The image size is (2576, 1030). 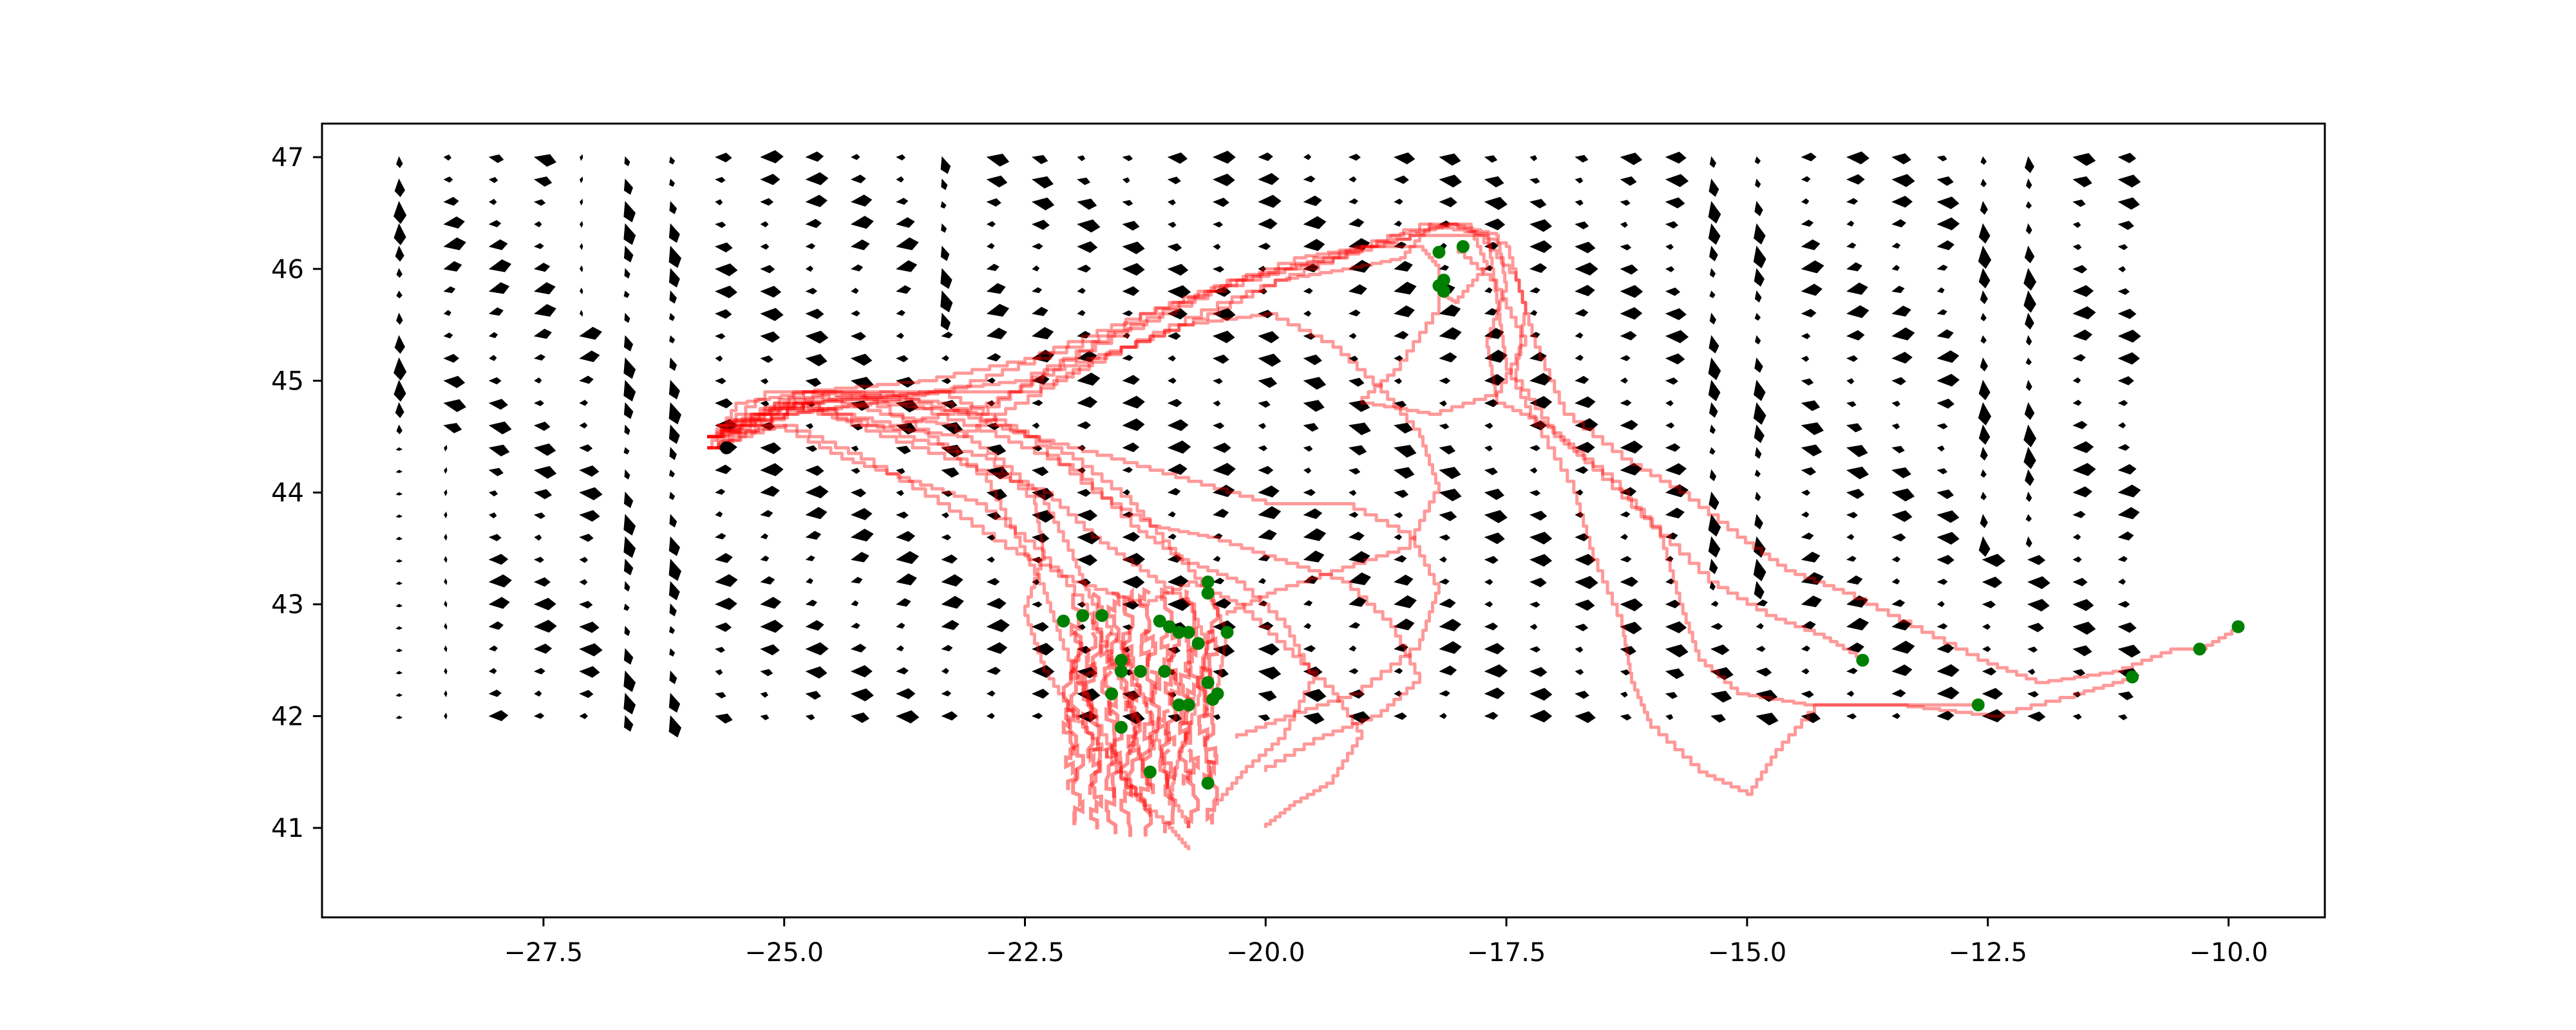 What do you see at coordinates (287, 270) in the screenshot?
I see `y-tick-label: 46` at bounding box center [287, 270].